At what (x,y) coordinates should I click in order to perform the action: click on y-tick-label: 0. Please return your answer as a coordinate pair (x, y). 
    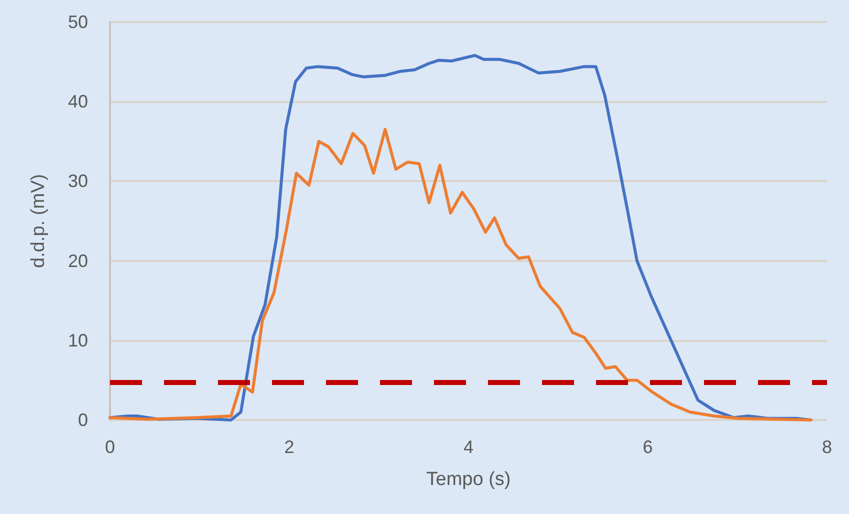
    Looking at the image, I should click on (83, 420).